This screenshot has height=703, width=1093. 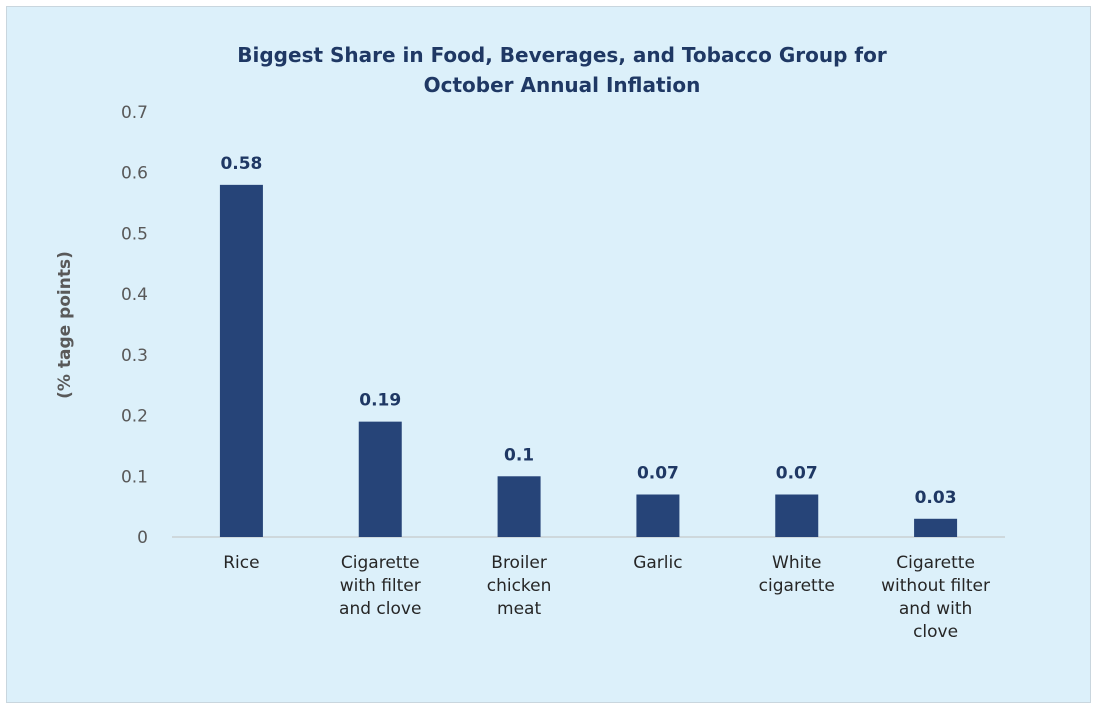 I want to click on y-axis-title: (% tage points), so click(x=65, y=325).